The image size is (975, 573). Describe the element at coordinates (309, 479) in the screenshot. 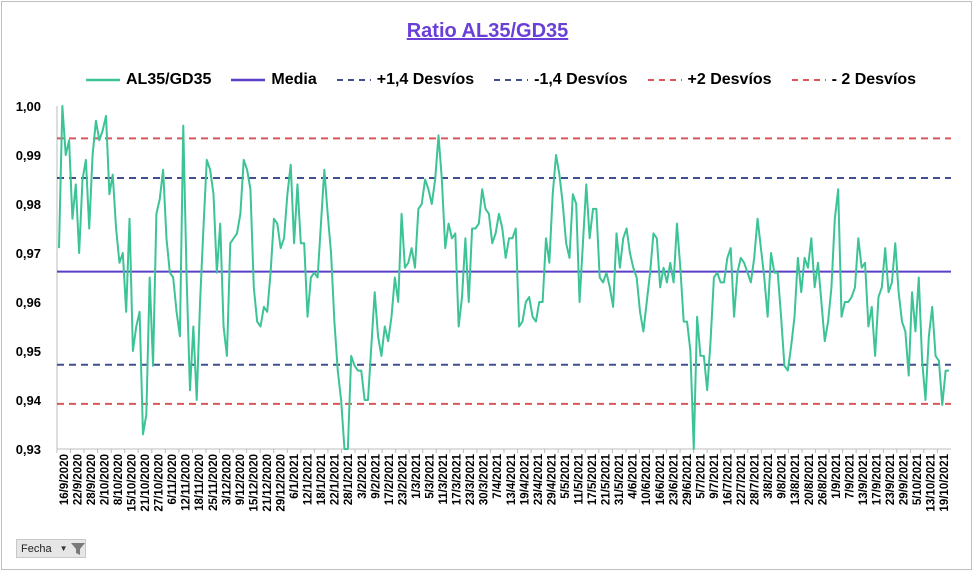

I see `x-tick-label: 12/1/2021` at that location.